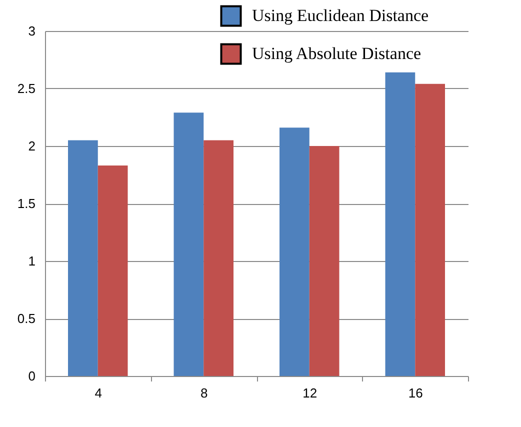 Image resolution: width=521 pixels, height=427 pixels. What do you see at coordinates (340, 15) in the screenshot?
I see `legend-label: Using Euclidean Distance` at bounding box center [340, 15].